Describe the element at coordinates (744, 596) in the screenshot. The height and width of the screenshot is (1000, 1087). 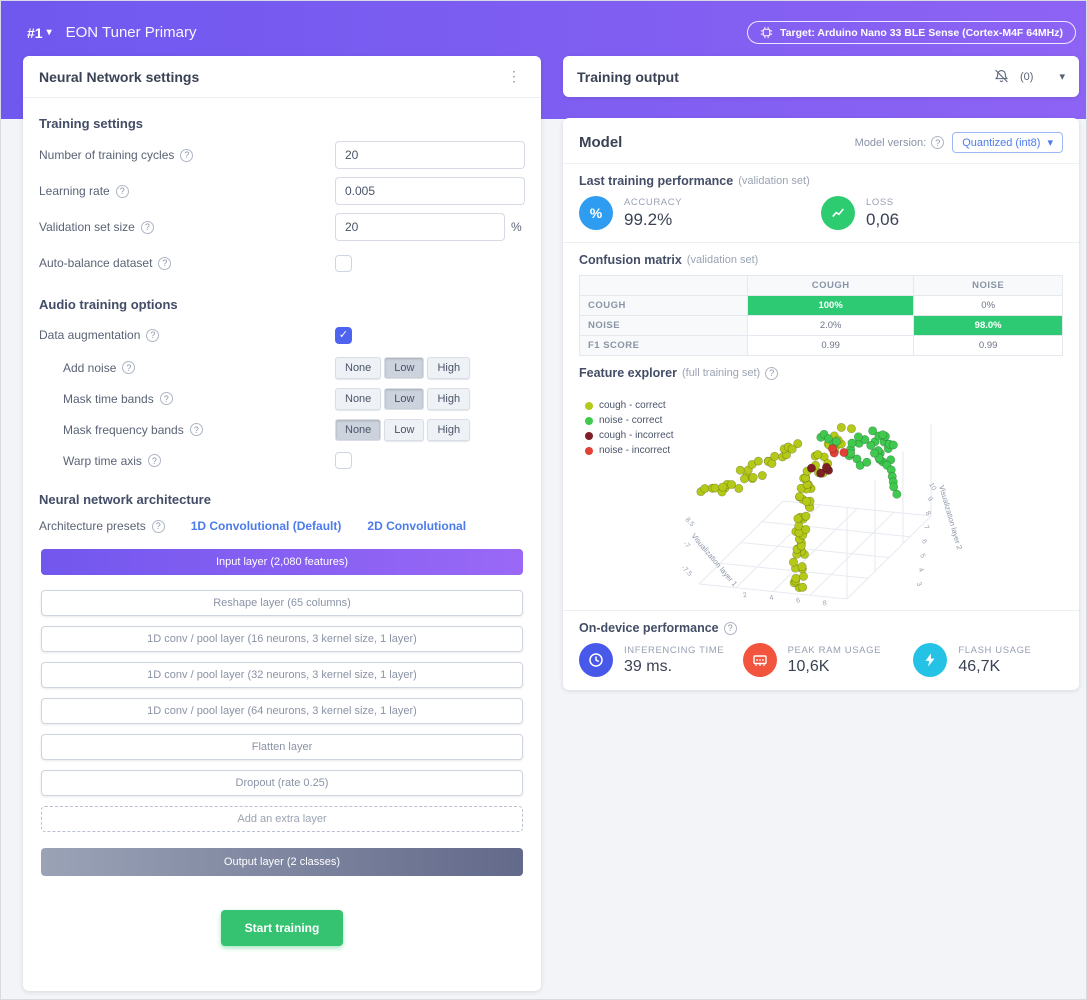
I see `svg-text: 2` at that location.